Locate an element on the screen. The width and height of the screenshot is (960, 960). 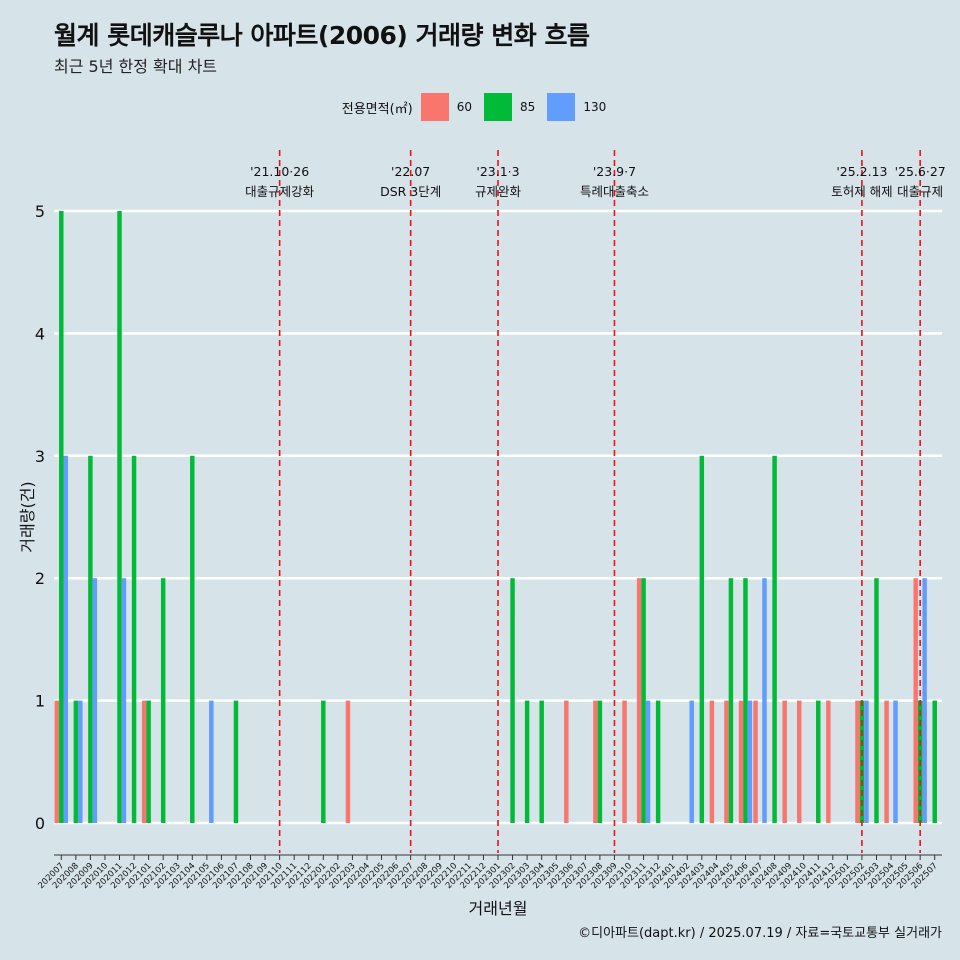
legend-title: 전용면적(㎡) is located at coordinates (377, 109).